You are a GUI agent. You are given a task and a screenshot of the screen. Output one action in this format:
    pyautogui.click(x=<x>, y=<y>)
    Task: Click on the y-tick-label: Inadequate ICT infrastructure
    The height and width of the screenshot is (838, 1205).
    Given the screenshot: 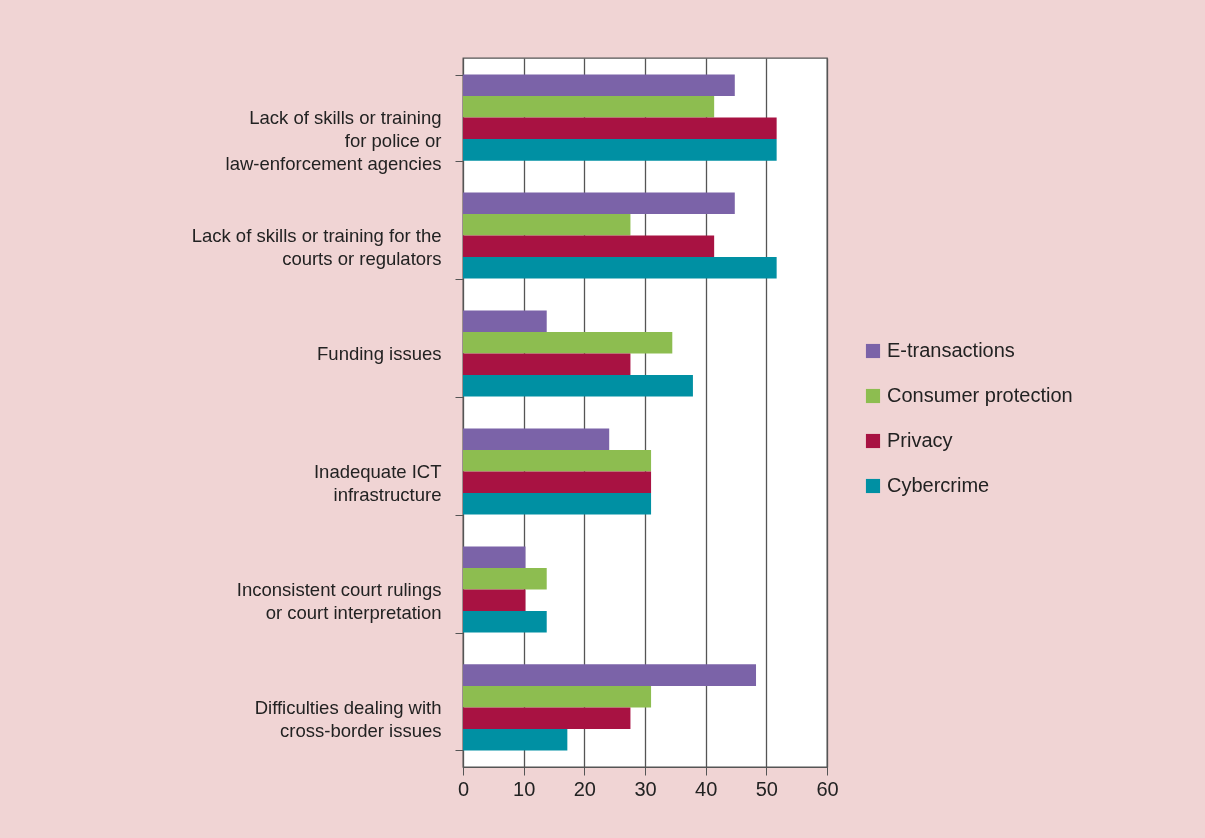 What is the action you would take?
    pyautogui.click(x=377, y=482)
    